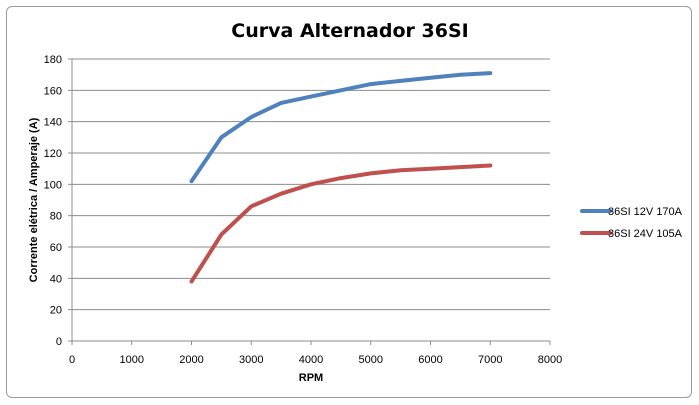 The image size is (699, 405). I want to click on legend-label-2: 36SI 24V 105A, so click(645, 234).